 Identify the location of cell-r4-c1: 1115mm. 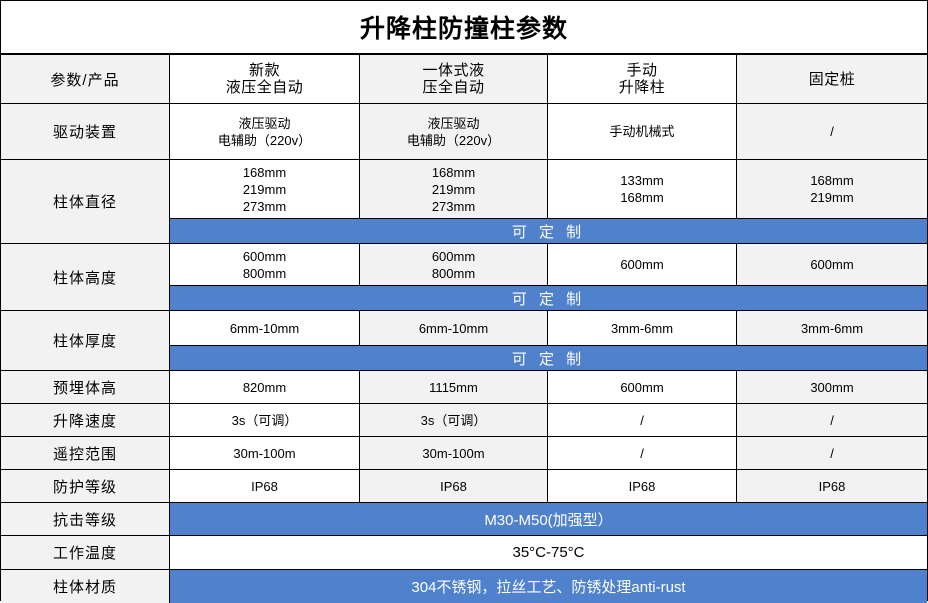
(454, 387).